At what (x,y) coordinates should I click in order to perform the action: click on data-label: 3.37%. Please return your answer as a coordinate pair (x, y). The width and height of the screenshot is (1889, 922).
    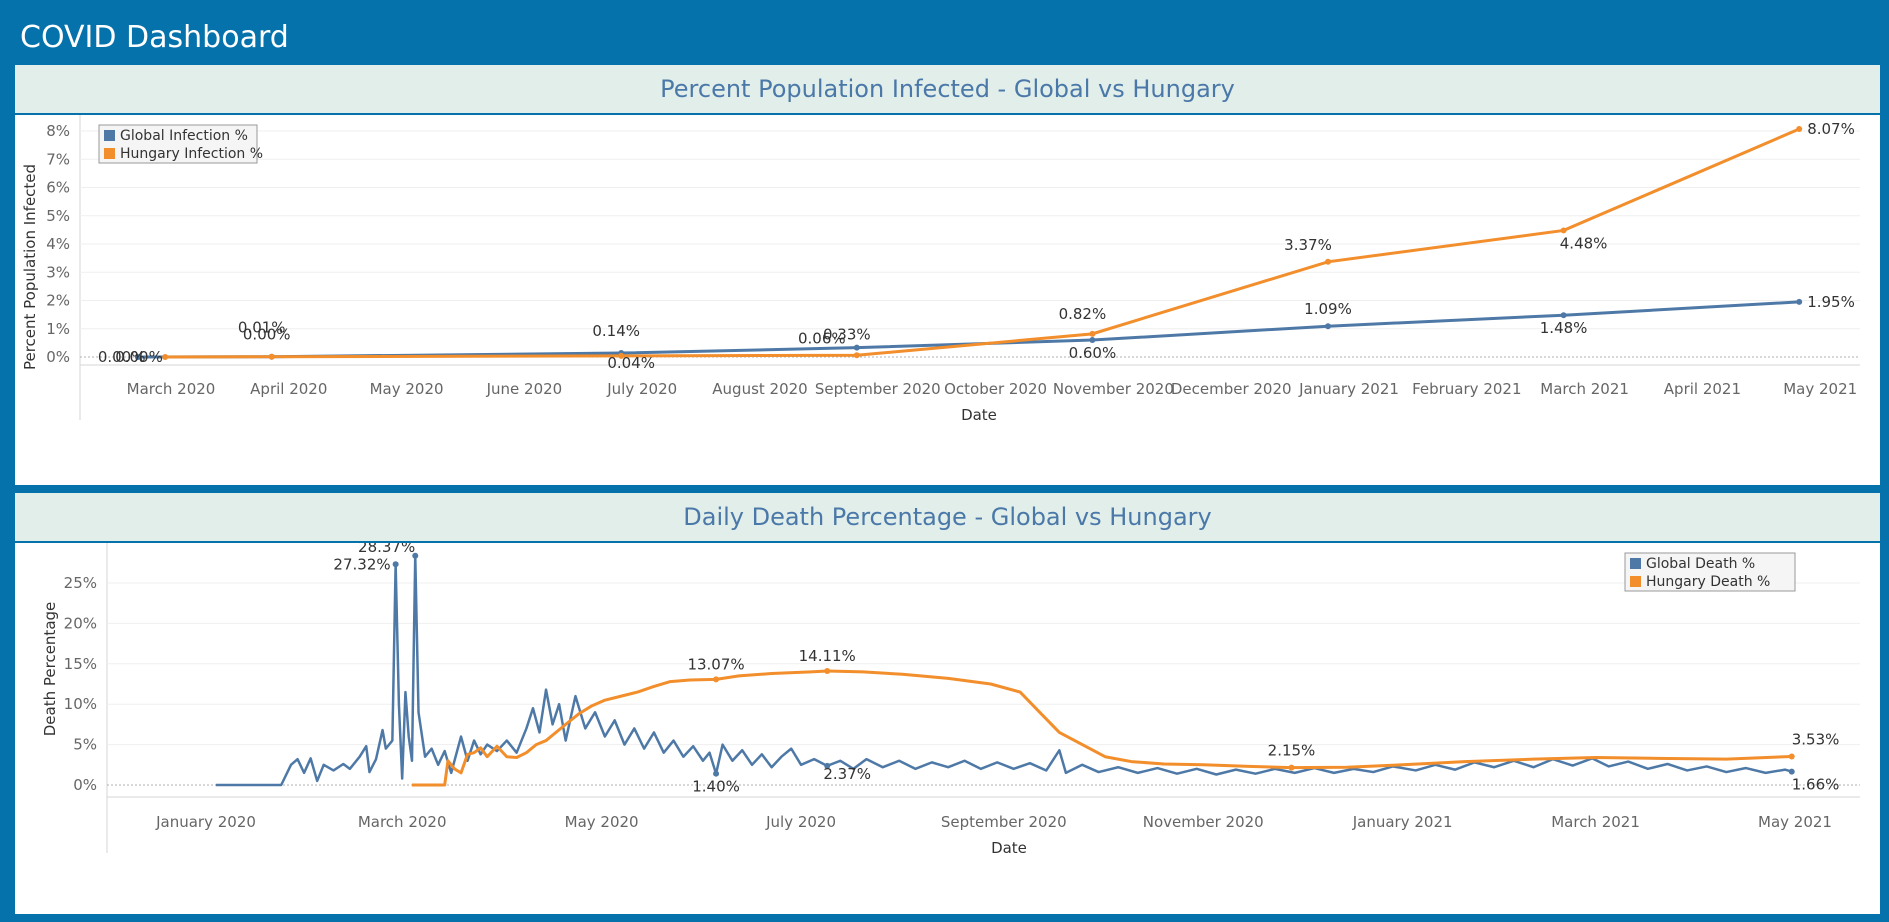
    Looking at the image, I should click on (1308, 245).